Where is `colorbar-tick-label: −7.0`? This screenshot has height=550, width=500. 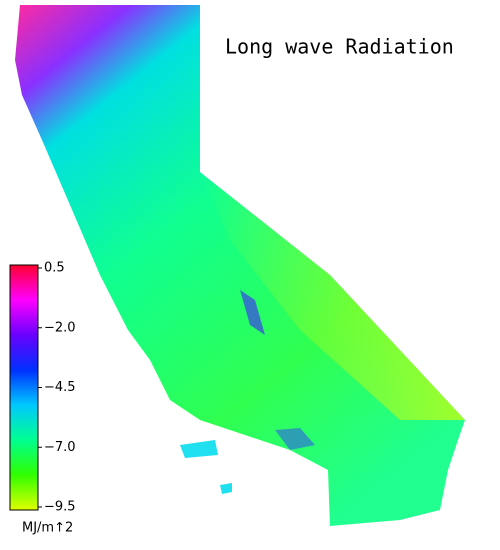
colorbar-tick-label: −7.0 is located at coordinates (60, 447).